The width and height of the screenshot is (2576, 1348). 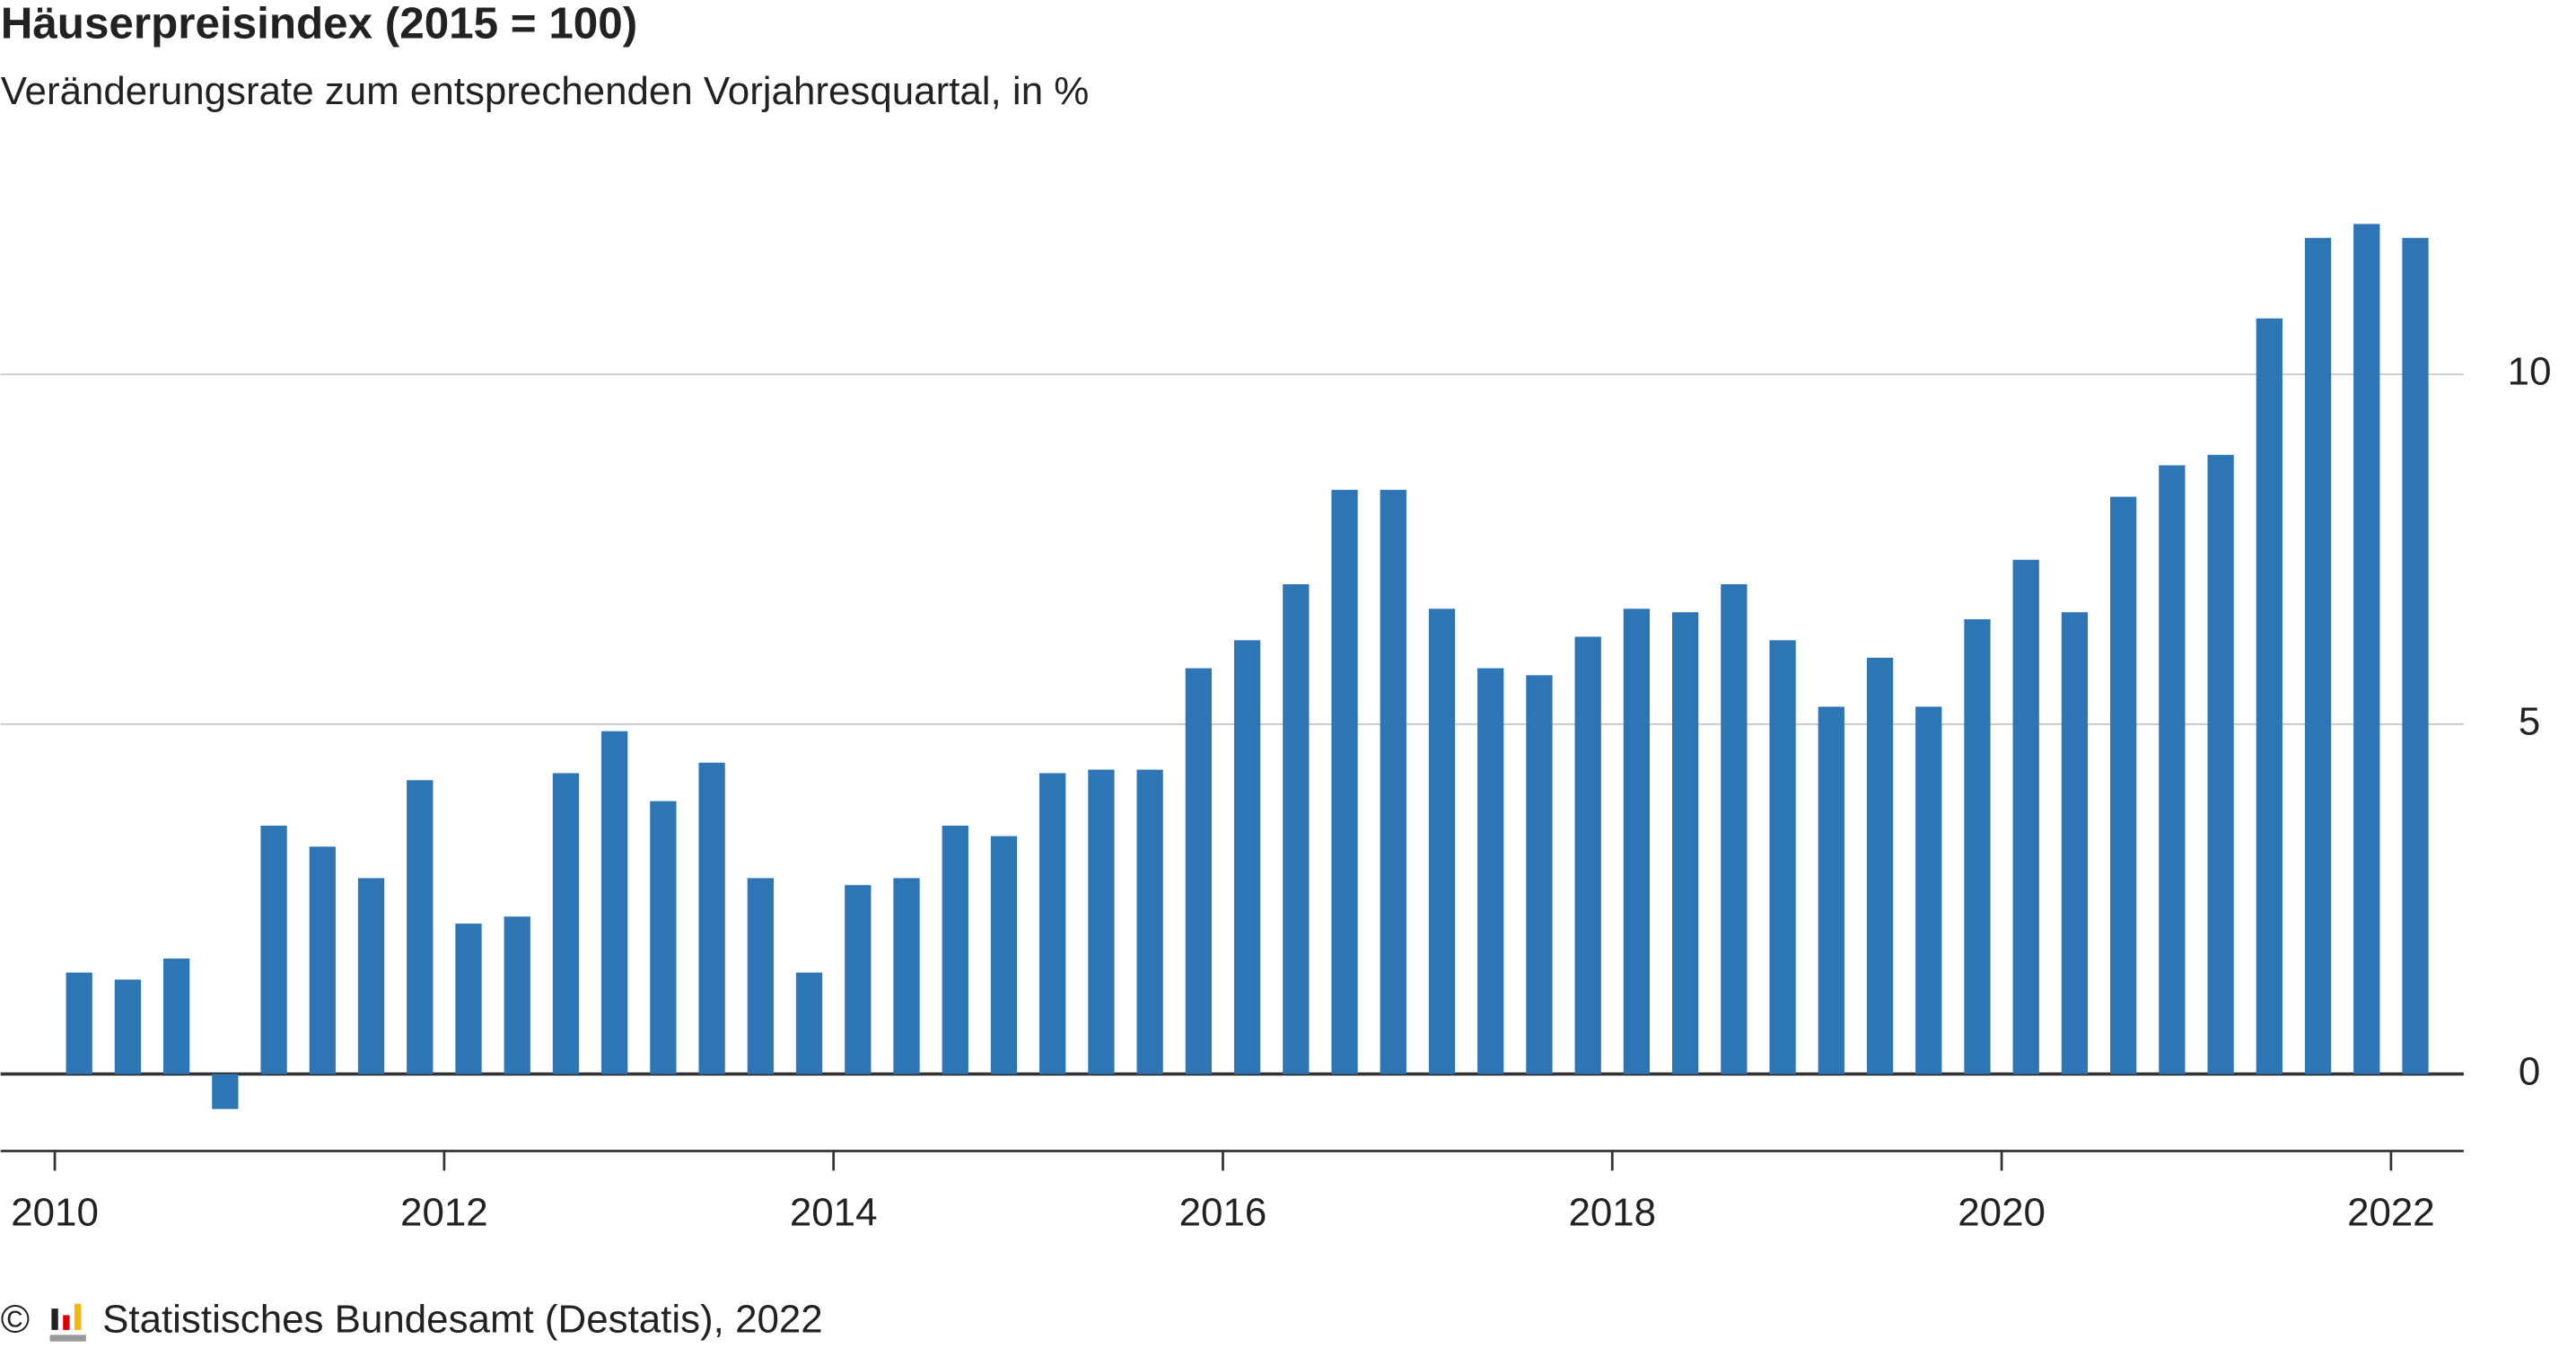 What do you see at coordinates (319, 24) in the screenshot?
I see `chart-title: Häuserpreisindex (2015 = 100)` at bounding box center [319, 24].